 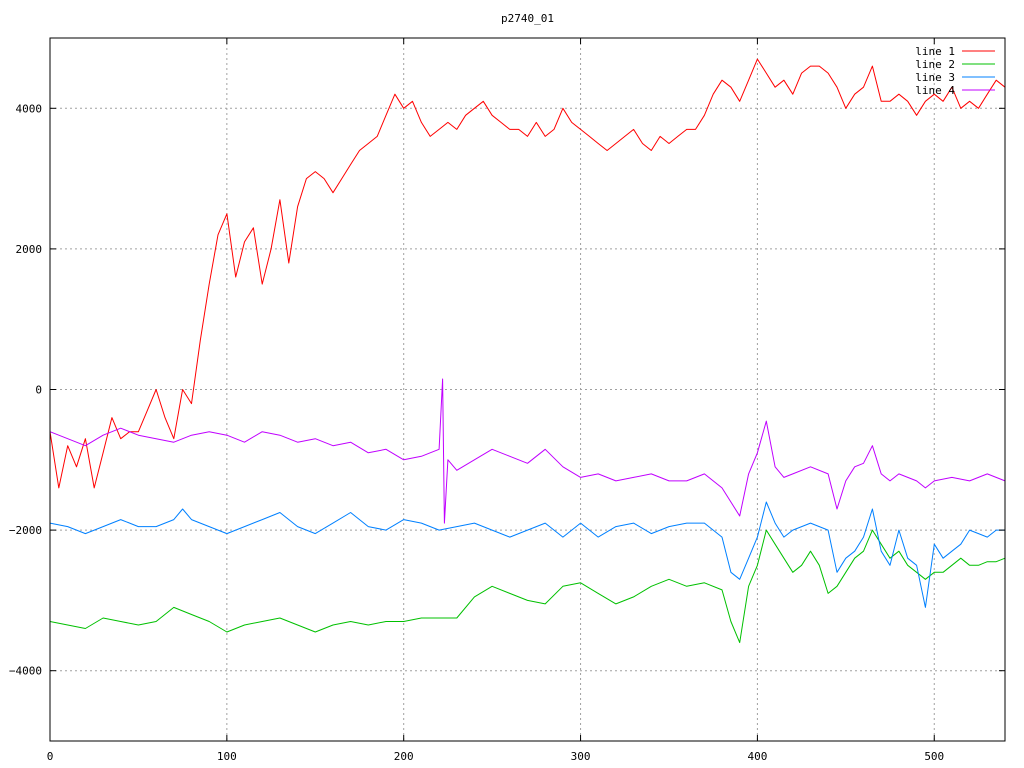 I want to click on chart-title: p2740_01, so click(x=527, y=18).